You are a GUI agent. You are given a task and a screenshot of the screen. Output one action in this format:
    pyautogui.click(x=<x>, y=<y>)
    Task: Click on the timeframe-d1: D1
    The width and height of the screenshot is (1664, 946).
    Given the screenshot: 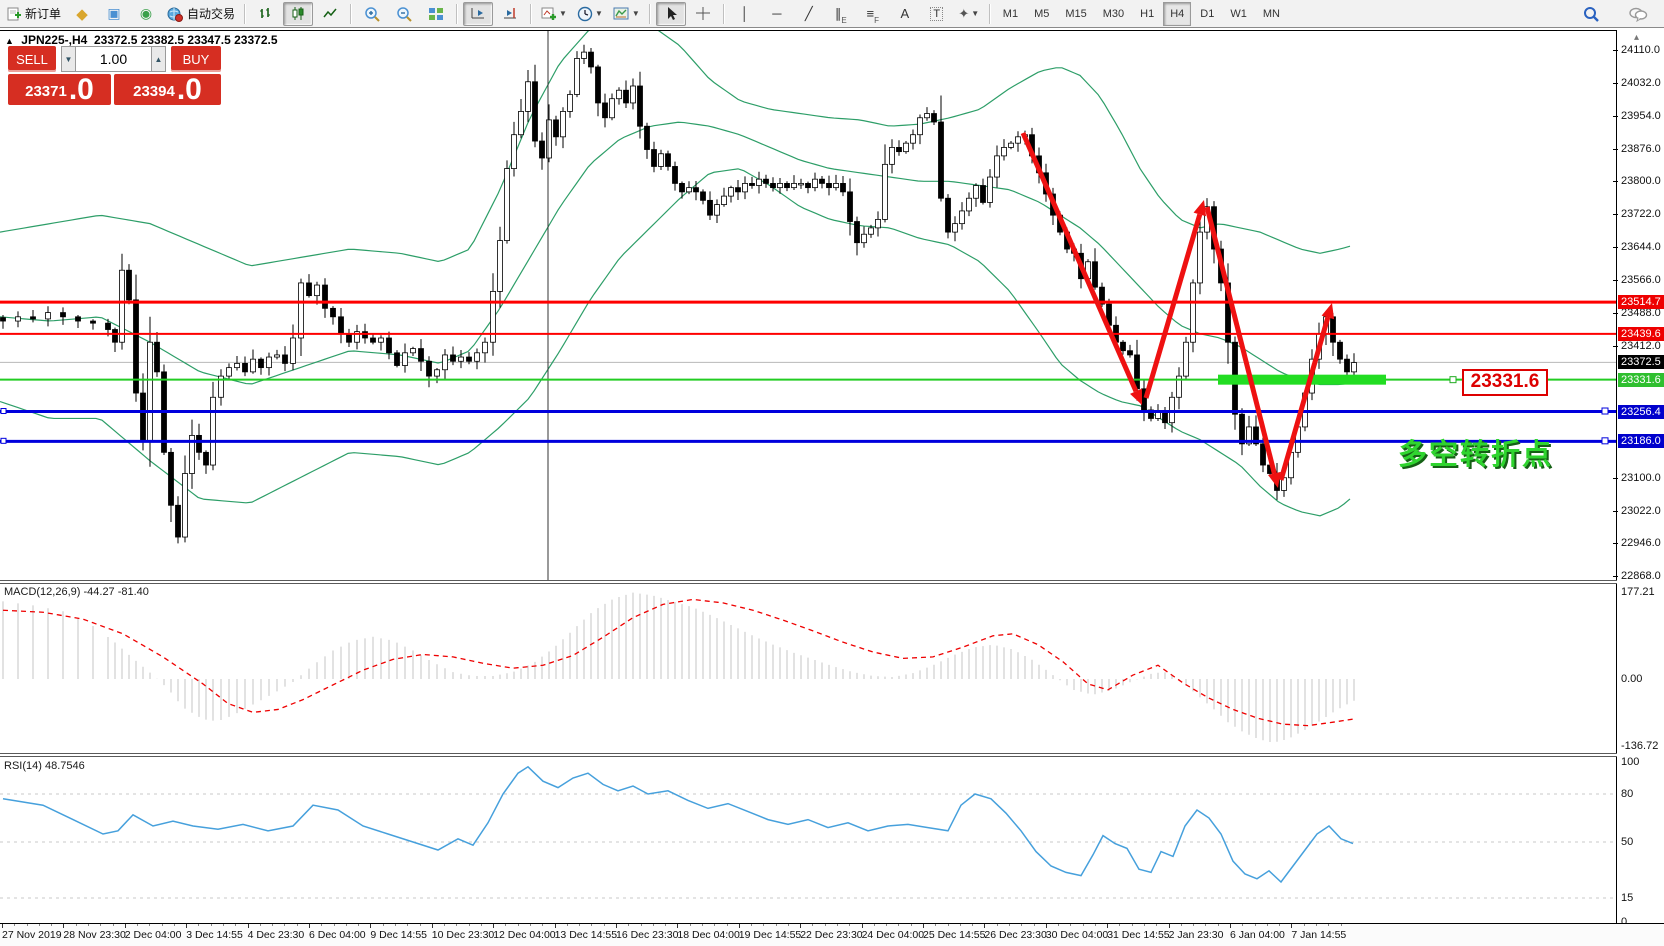 What is the action you would take?
    pyautogui.click(x=1207, y=13)
    